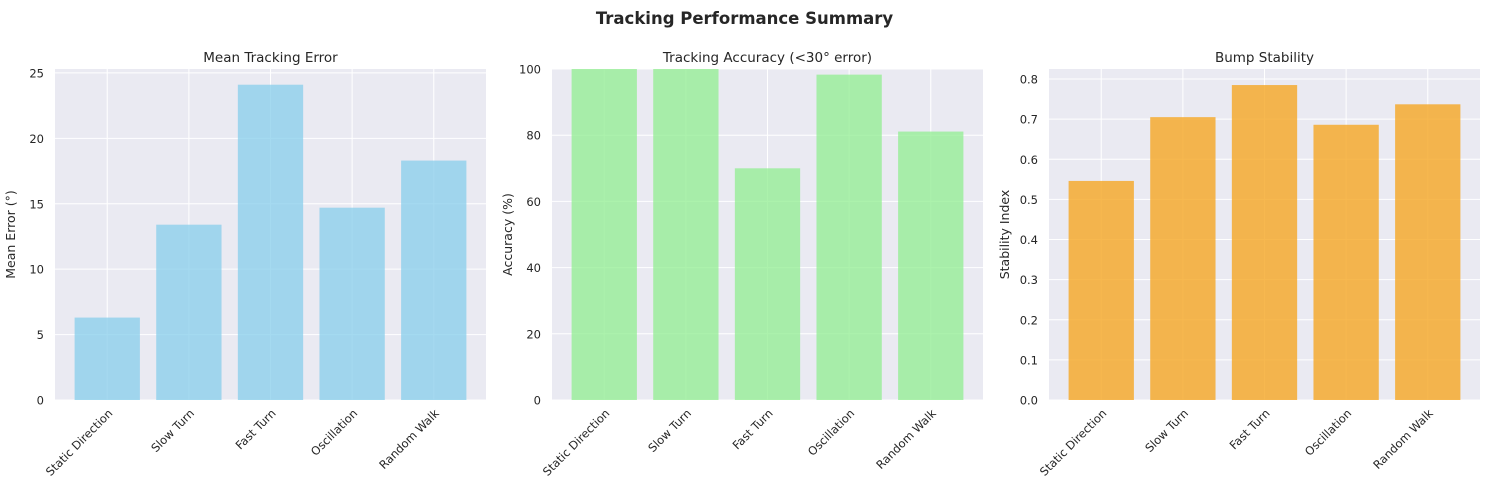  Describe the element at coordinates (270, 58) in the screenshot. I see `chart-title: Mean Tracking Error` at that location.